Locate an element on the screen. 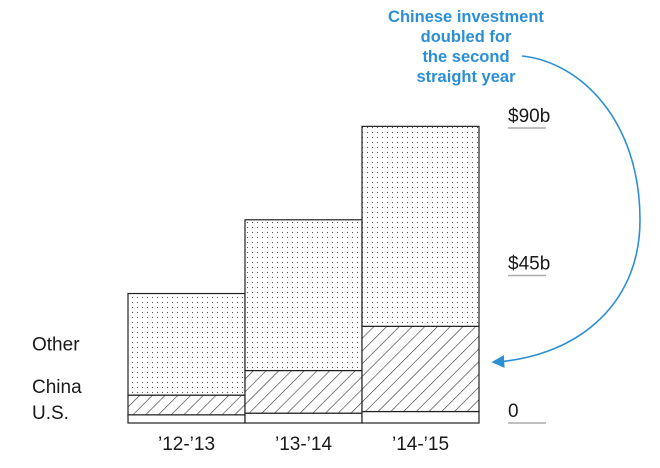 The image size is (660, 468). series-labels: U.S. China Other is located at coordinates (57, 379).